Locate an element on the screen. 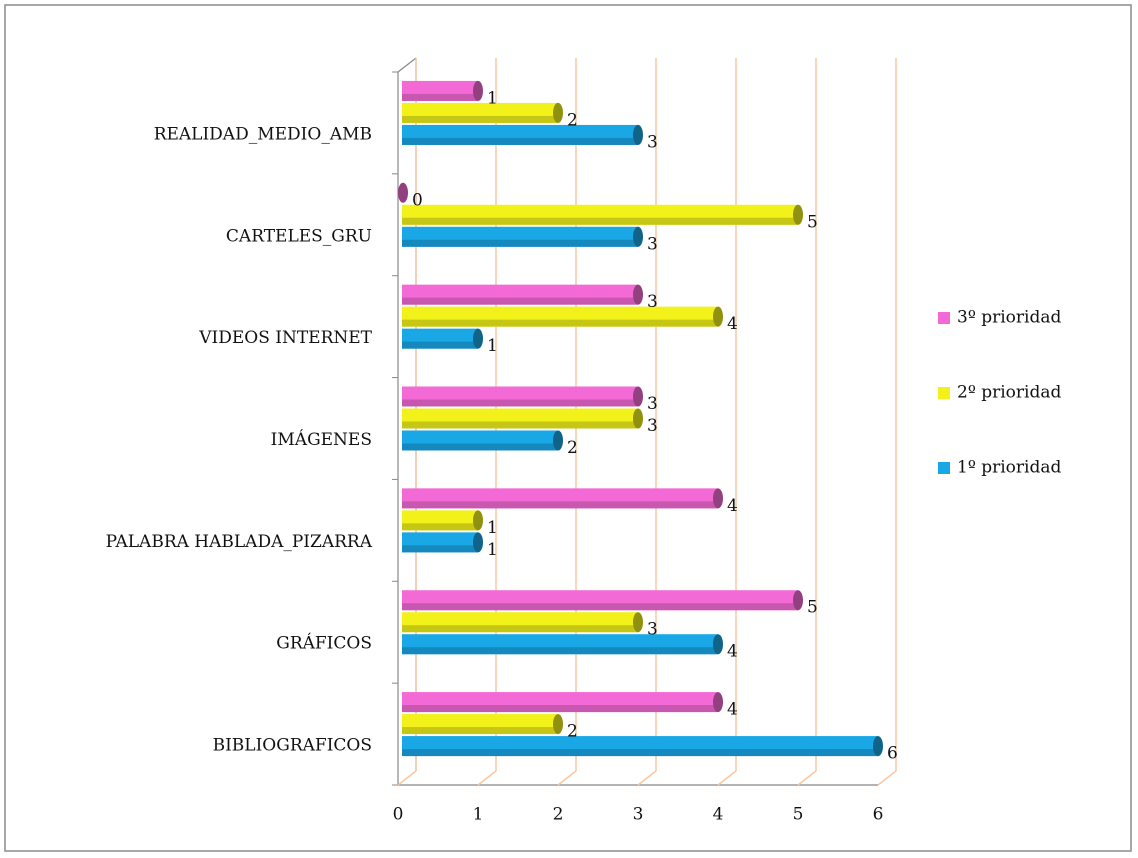 The height and width of the screenshot is (858, 1138). value-label: 0 is located at coordinates (417, 200).